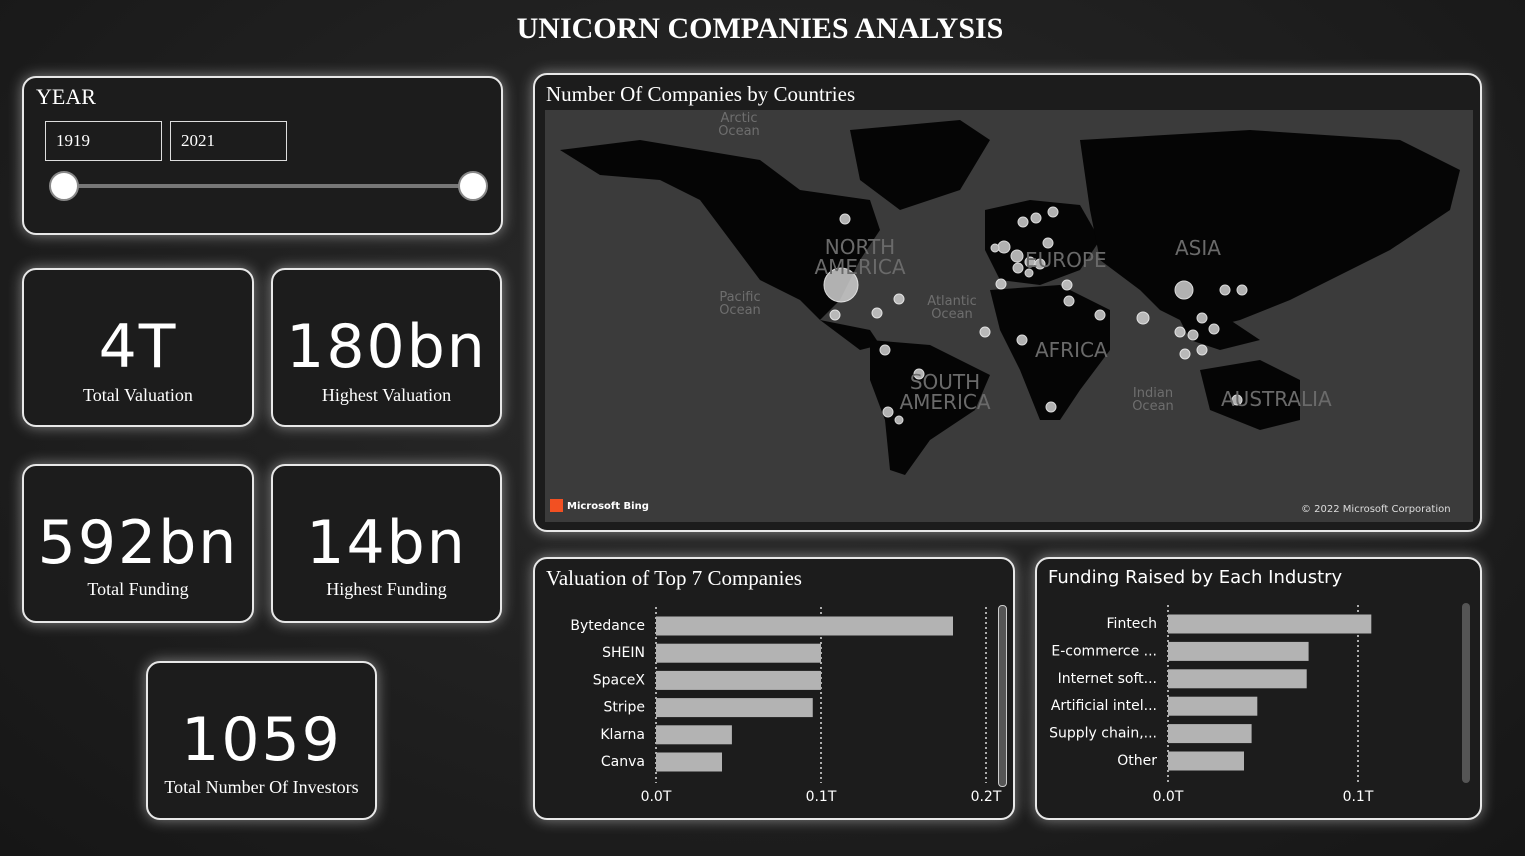 The height and width of the screenshot is (856, 1525). What do you see at coordinates (623, 762) in the screenshot?
I see `y-tick-label: Canva` at bounding box center [623, 762].